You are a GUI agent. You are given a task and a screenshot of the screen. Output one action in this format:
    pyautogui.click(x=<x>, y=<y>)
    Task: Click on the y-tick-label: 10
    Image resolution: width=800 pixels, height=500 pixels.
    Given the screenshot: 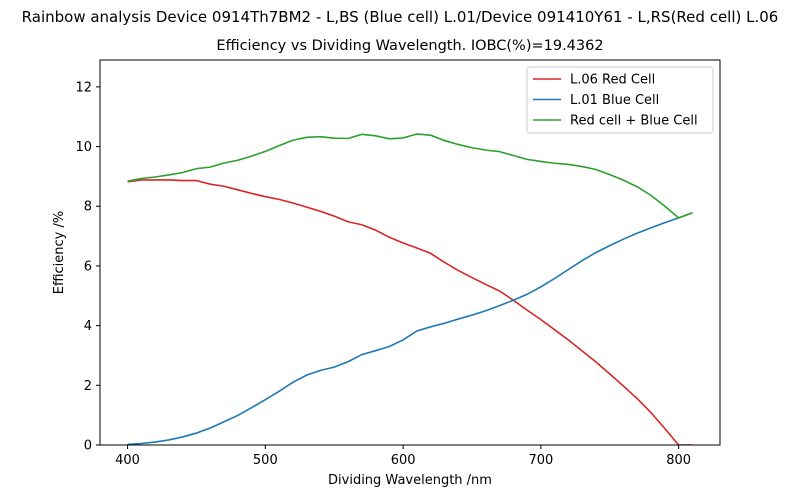 What is the action you would take?
    pyautogui.click(x=83, y=147)
    